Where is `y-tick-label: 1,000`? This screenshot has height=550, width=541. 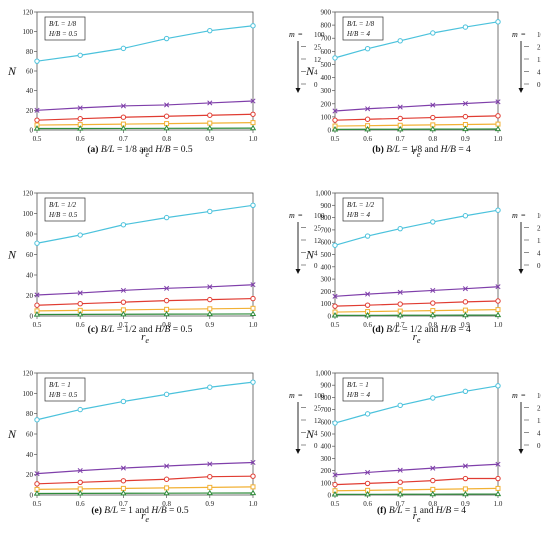
y-tick-label: 1,000 is located at coordinates (323, 194).